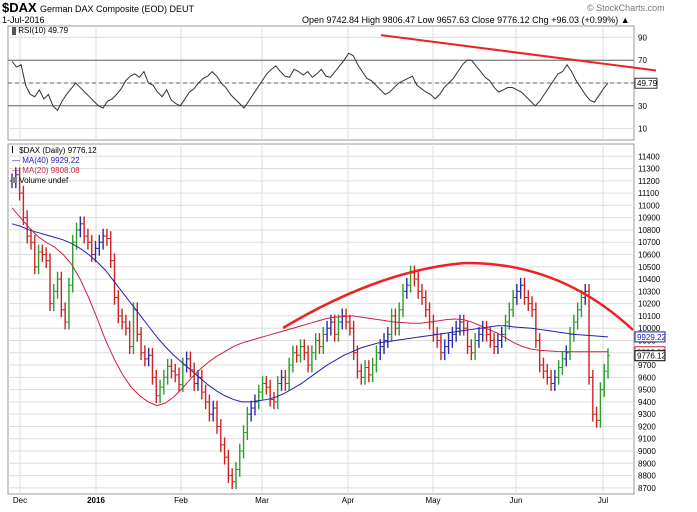 The image size is (697, 512). What do you see at coordinates (649, 218) in the screenshot?
I see `price-y-tick-label: 10900` at bounding box center [649, 218].